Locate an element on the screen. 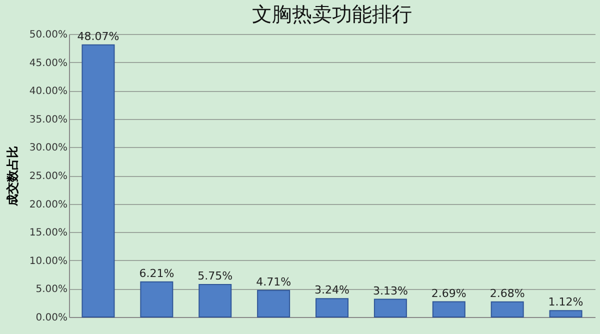 This screenshot has width=600, height=334. y-tick-label: 0.00% is located at coordinates (52, 318).